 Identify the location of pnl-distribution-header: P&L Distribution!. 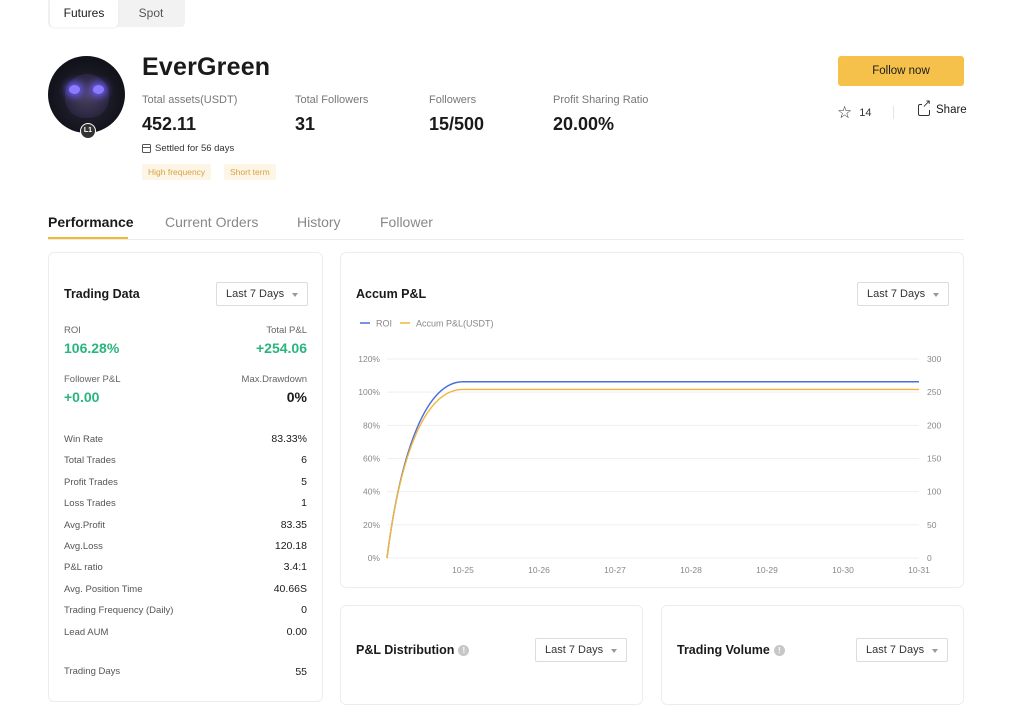
(413, 650).